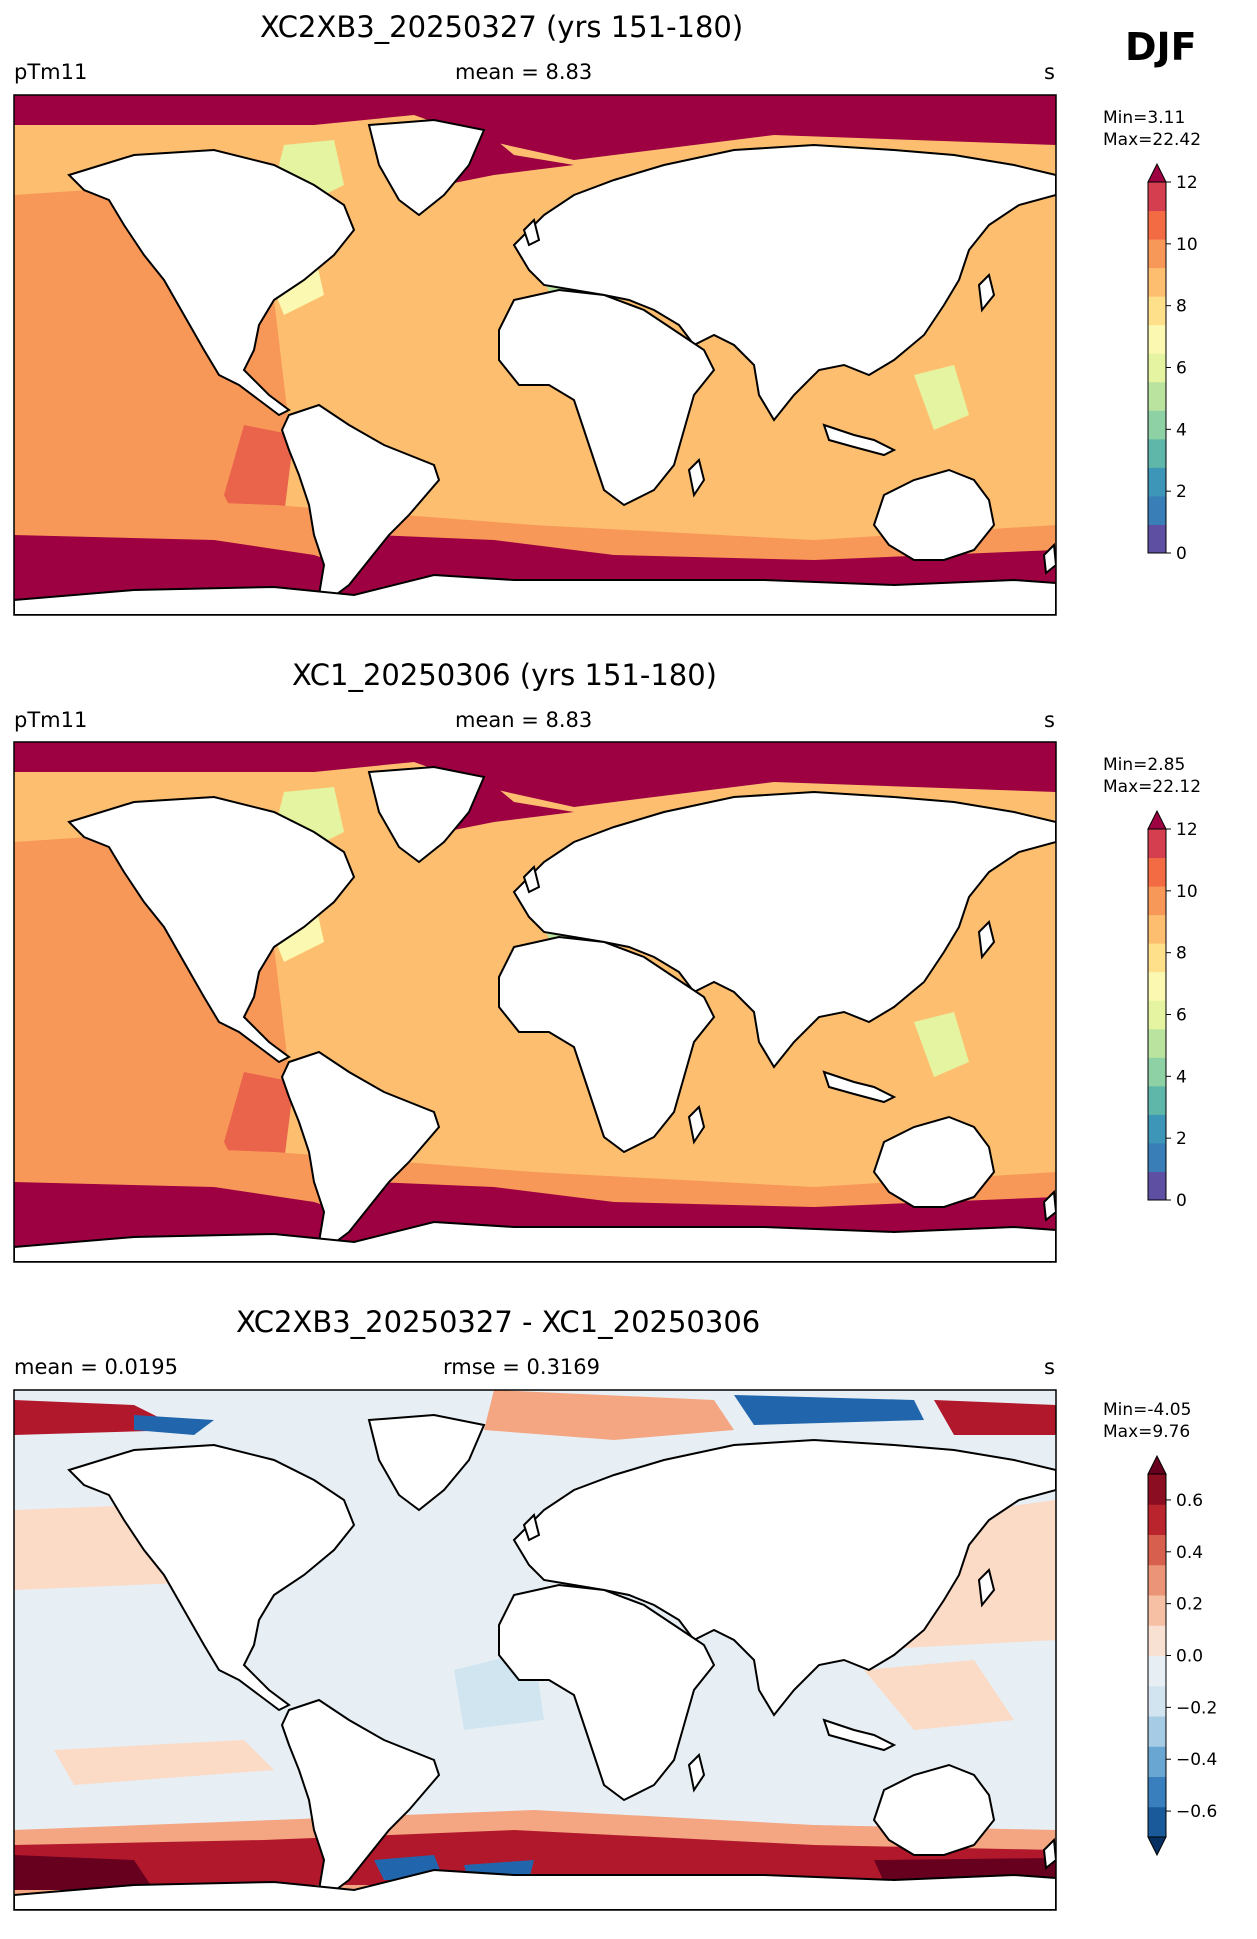 The image size is (1257, 1939). Describe the element at coordinates (524, 720) in the screenshot. I see `panel2-mean-label: mean = 8.83` at that location.